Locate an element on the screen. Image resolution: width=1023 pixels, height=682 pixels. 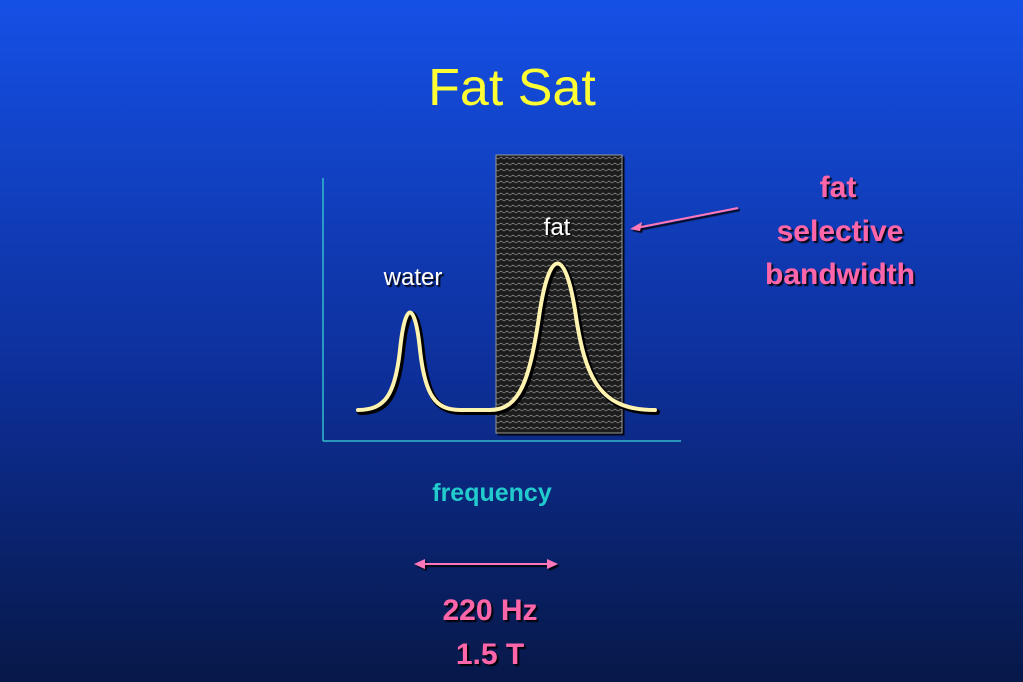
separation-arrow is located at coordinates (486, 564).